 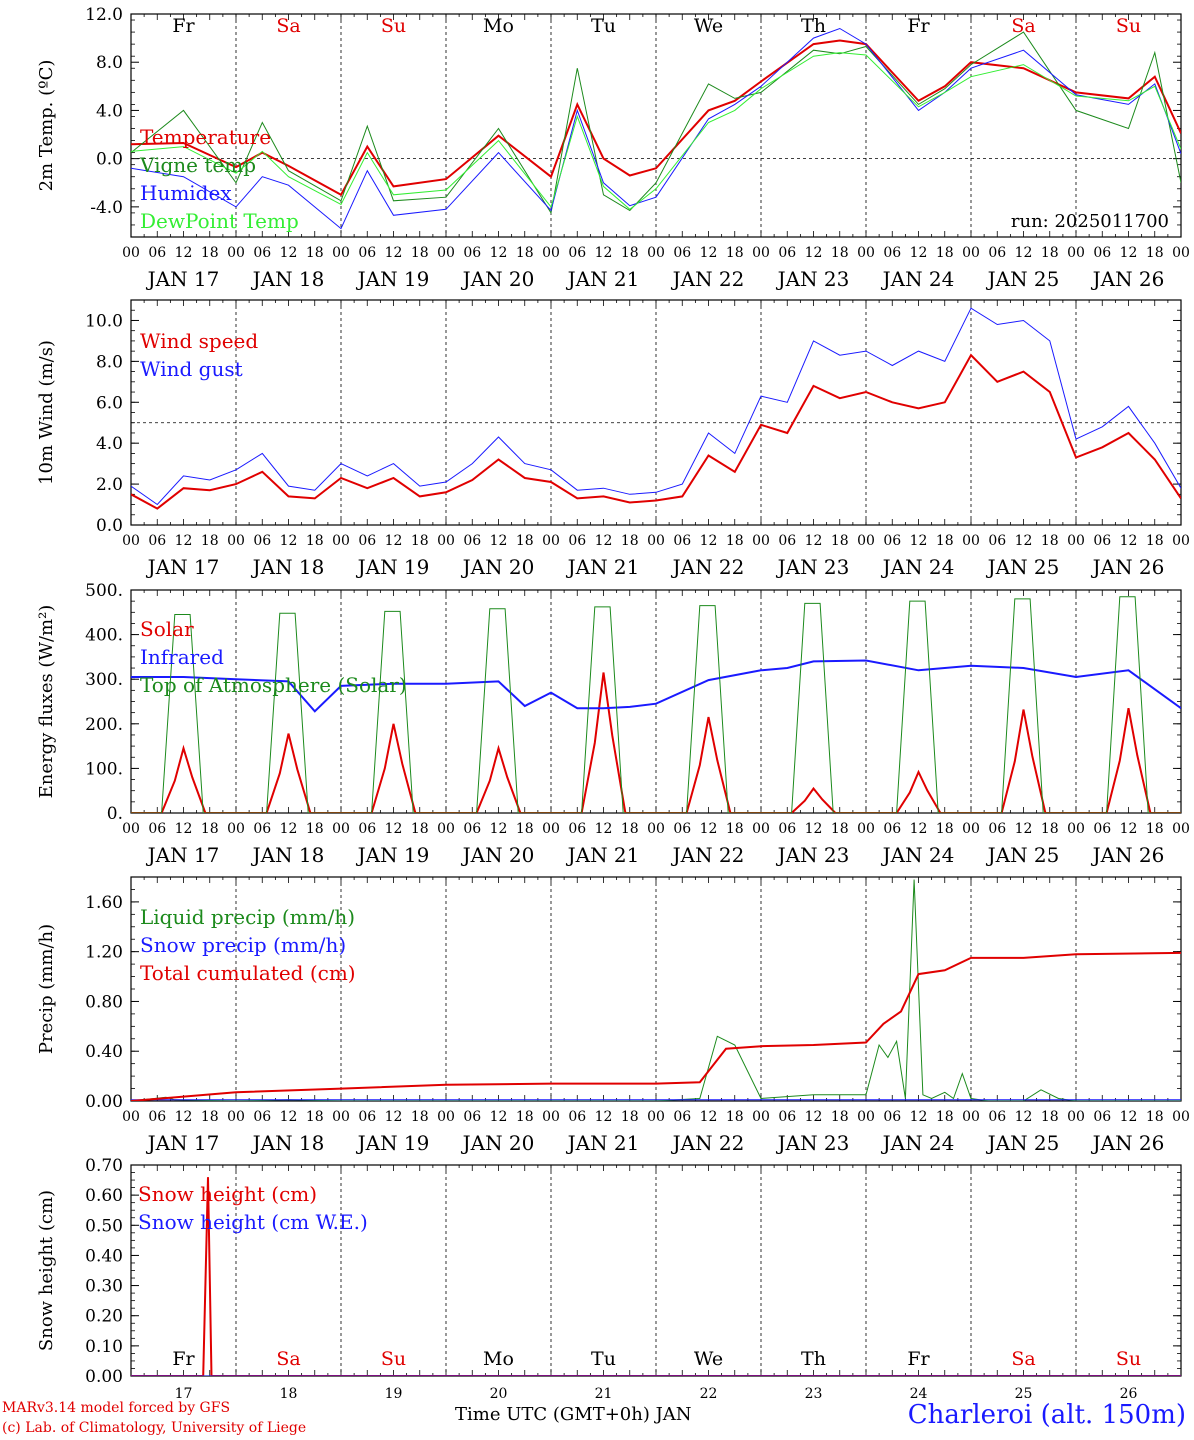 I want to click on snow-y-tick-label: 0.20, so click(x=104, y=1317).